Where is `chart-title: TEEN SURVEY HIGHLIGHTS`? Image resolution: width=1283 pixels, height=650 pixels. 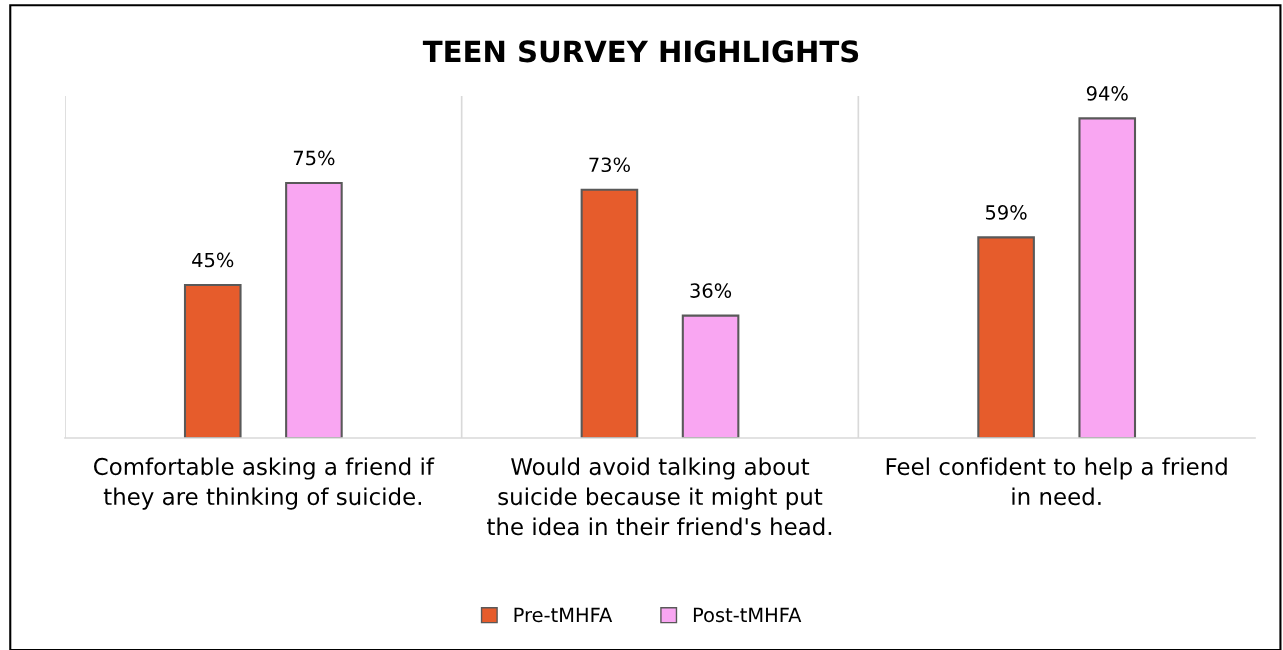 chart-title: TEEN SURVEY HIGHLIGHTS is located at coordinates (640, 51).